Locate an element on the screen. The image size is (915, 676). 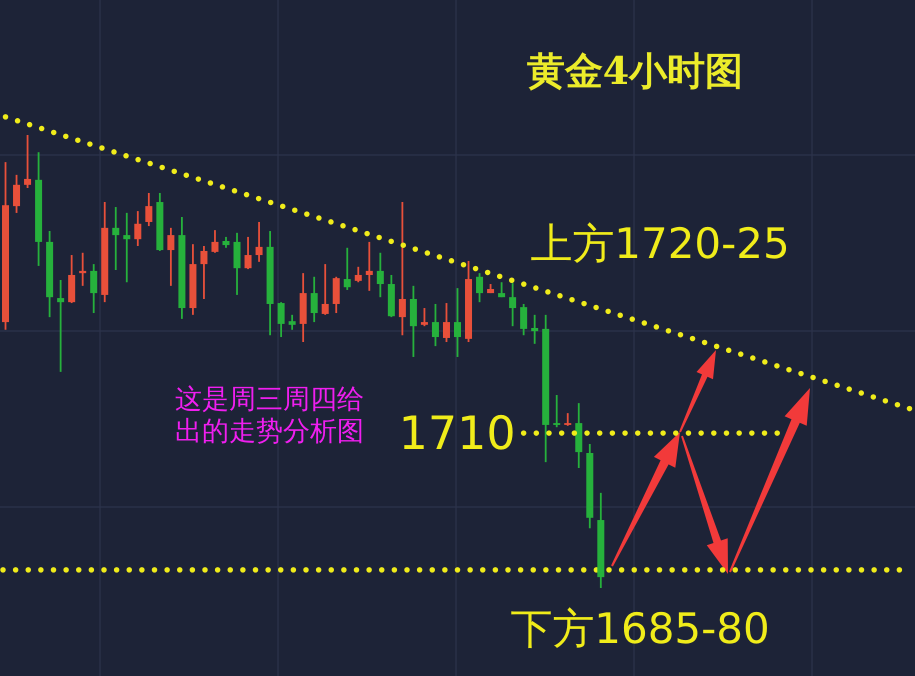
series-label: 1710 is located at coordinates (457, 433).